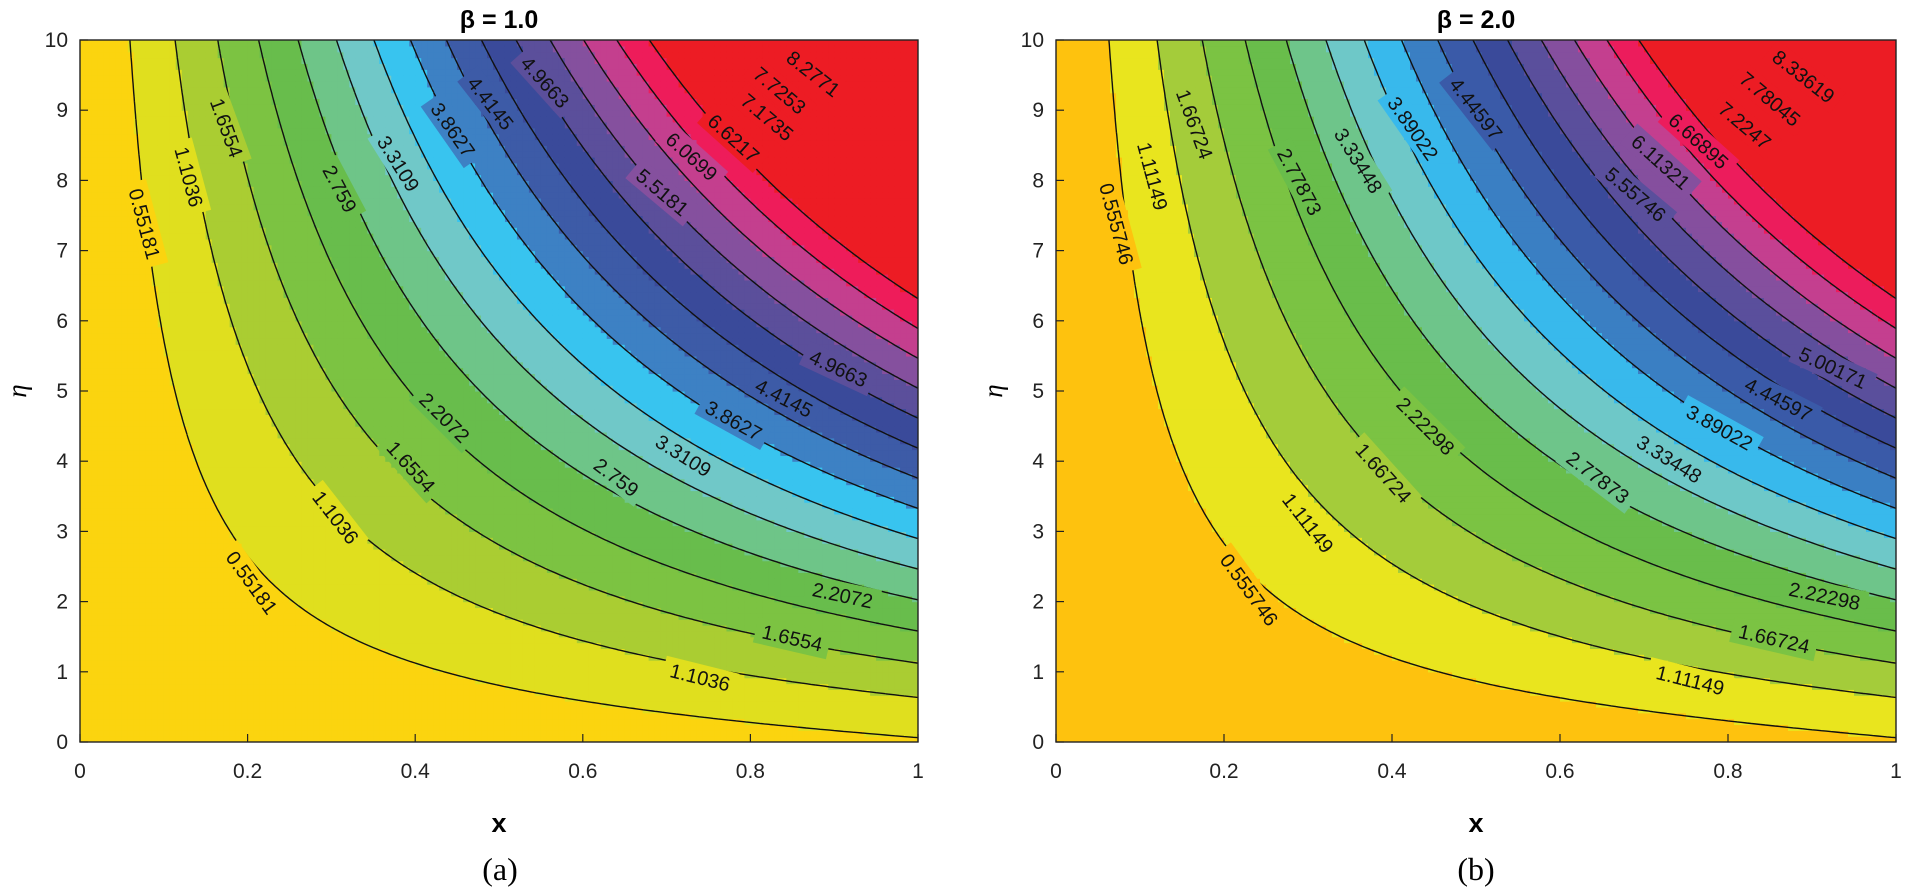  I want to click on panel-caption: (a), so click(500, 869).